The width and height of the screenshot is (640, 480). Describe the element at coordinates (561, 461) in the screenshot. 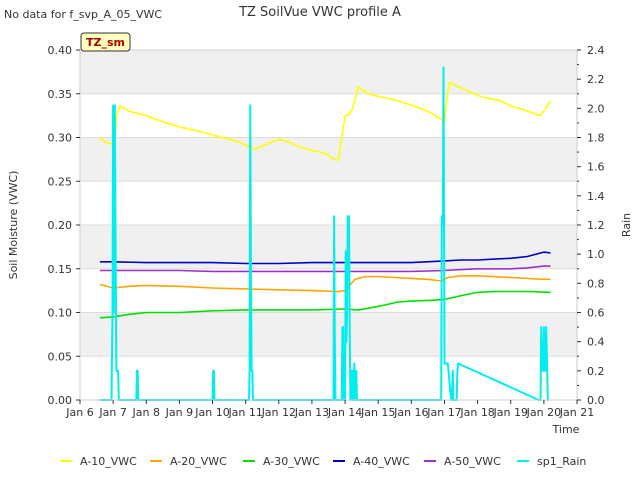

I see `legend-label: sp1_Rain` at that location.